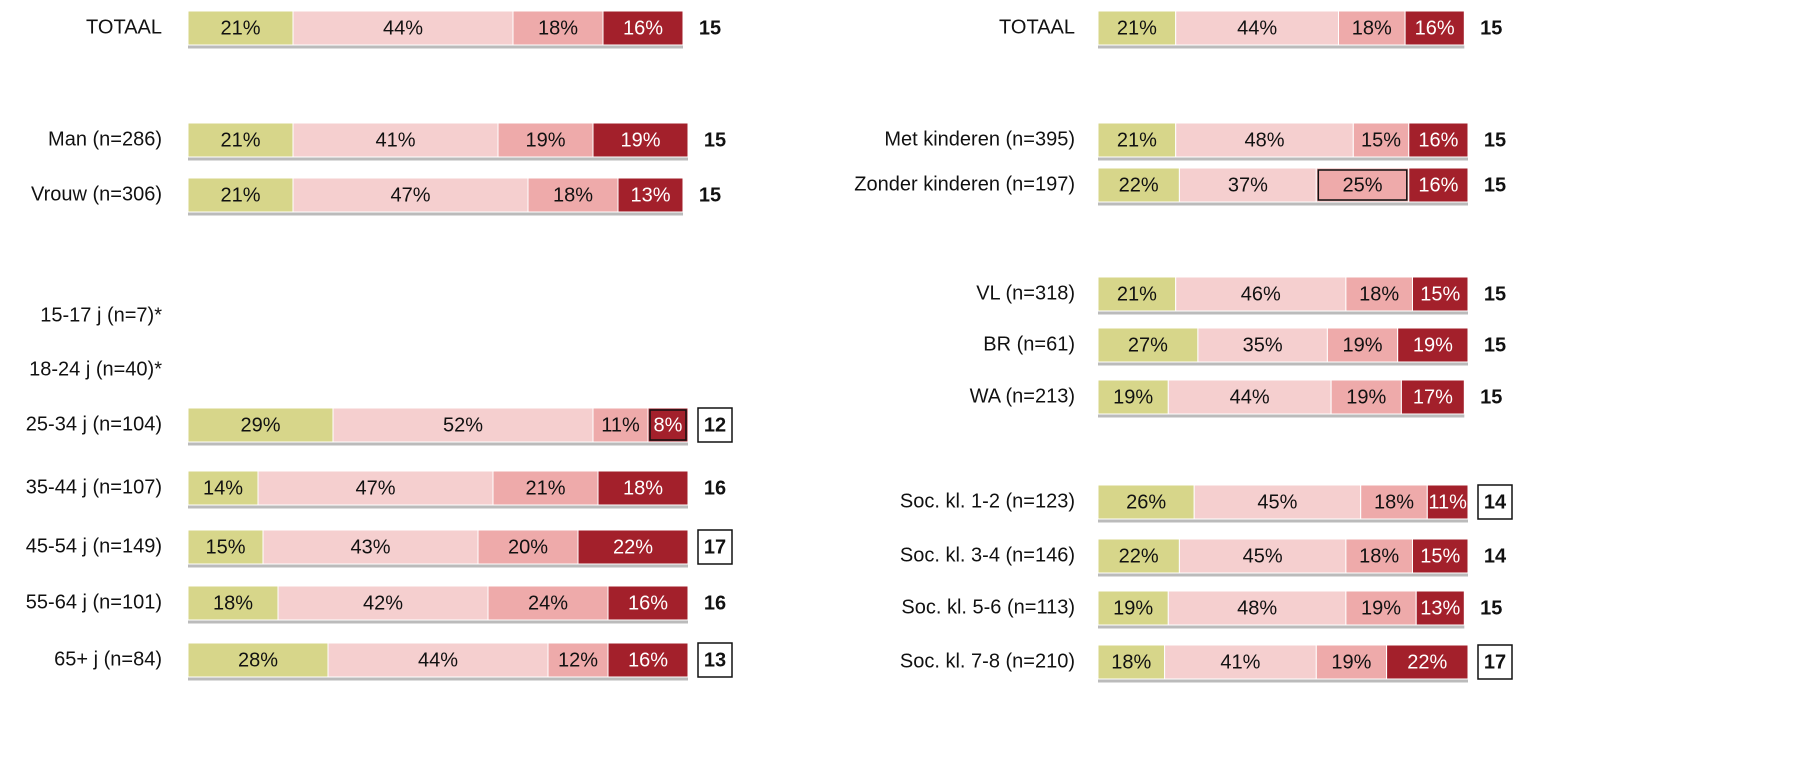 The width and height of the screenshot is (1810, 784). What do you see at coordinates (1029, 344) in the screenshot?
I see `category-label: BR (n=61)` at bounding box center [1029, 344].